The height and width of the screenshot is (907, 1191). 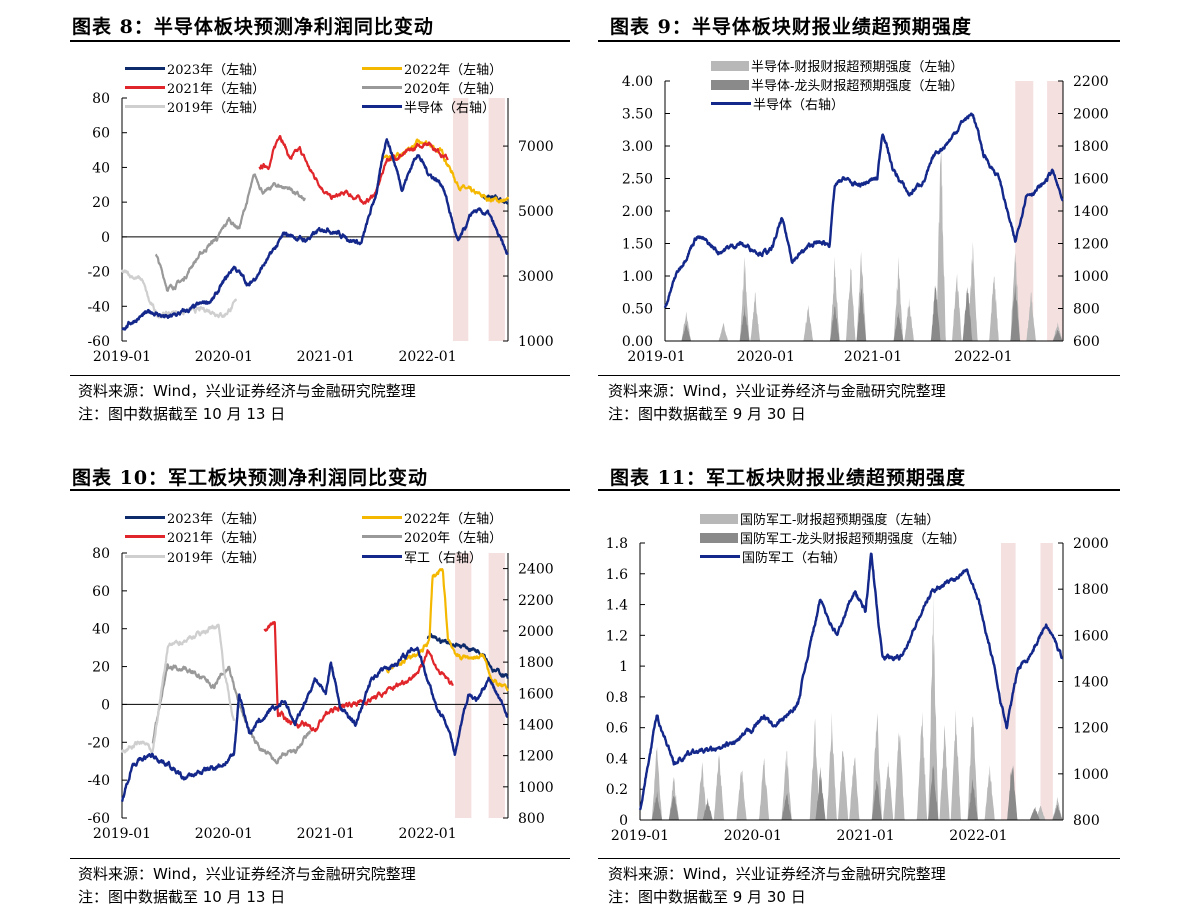 I want to click on right-tick-label: 3000, so click(x=536, y=277).